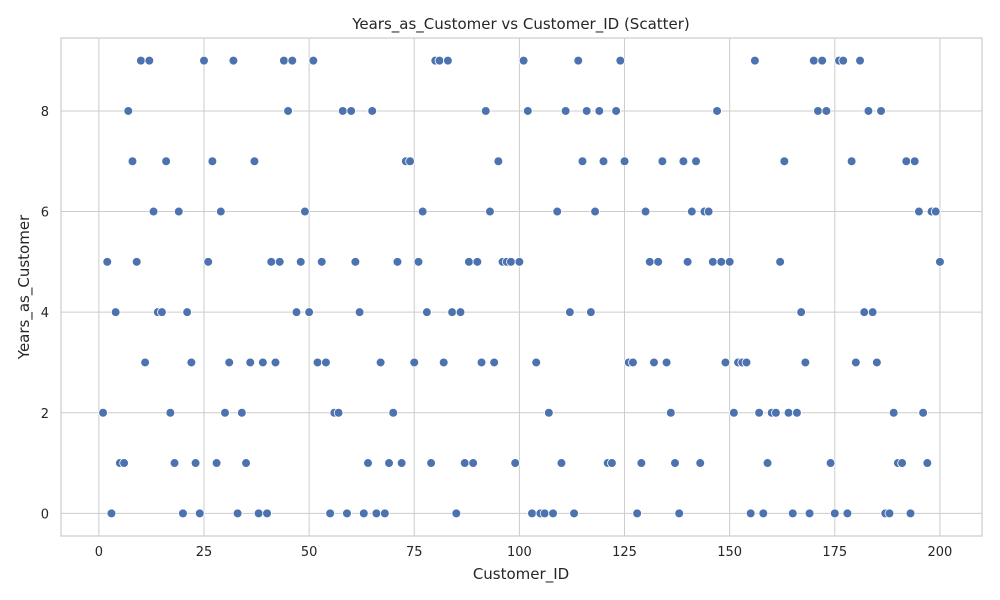 Image resolution: width=1000 pixels, height=600 pixels. What do you see at coordinates (624, 552) in the screenshot?
I see `x-tick-label: 125` at bounding box center [624, 552].